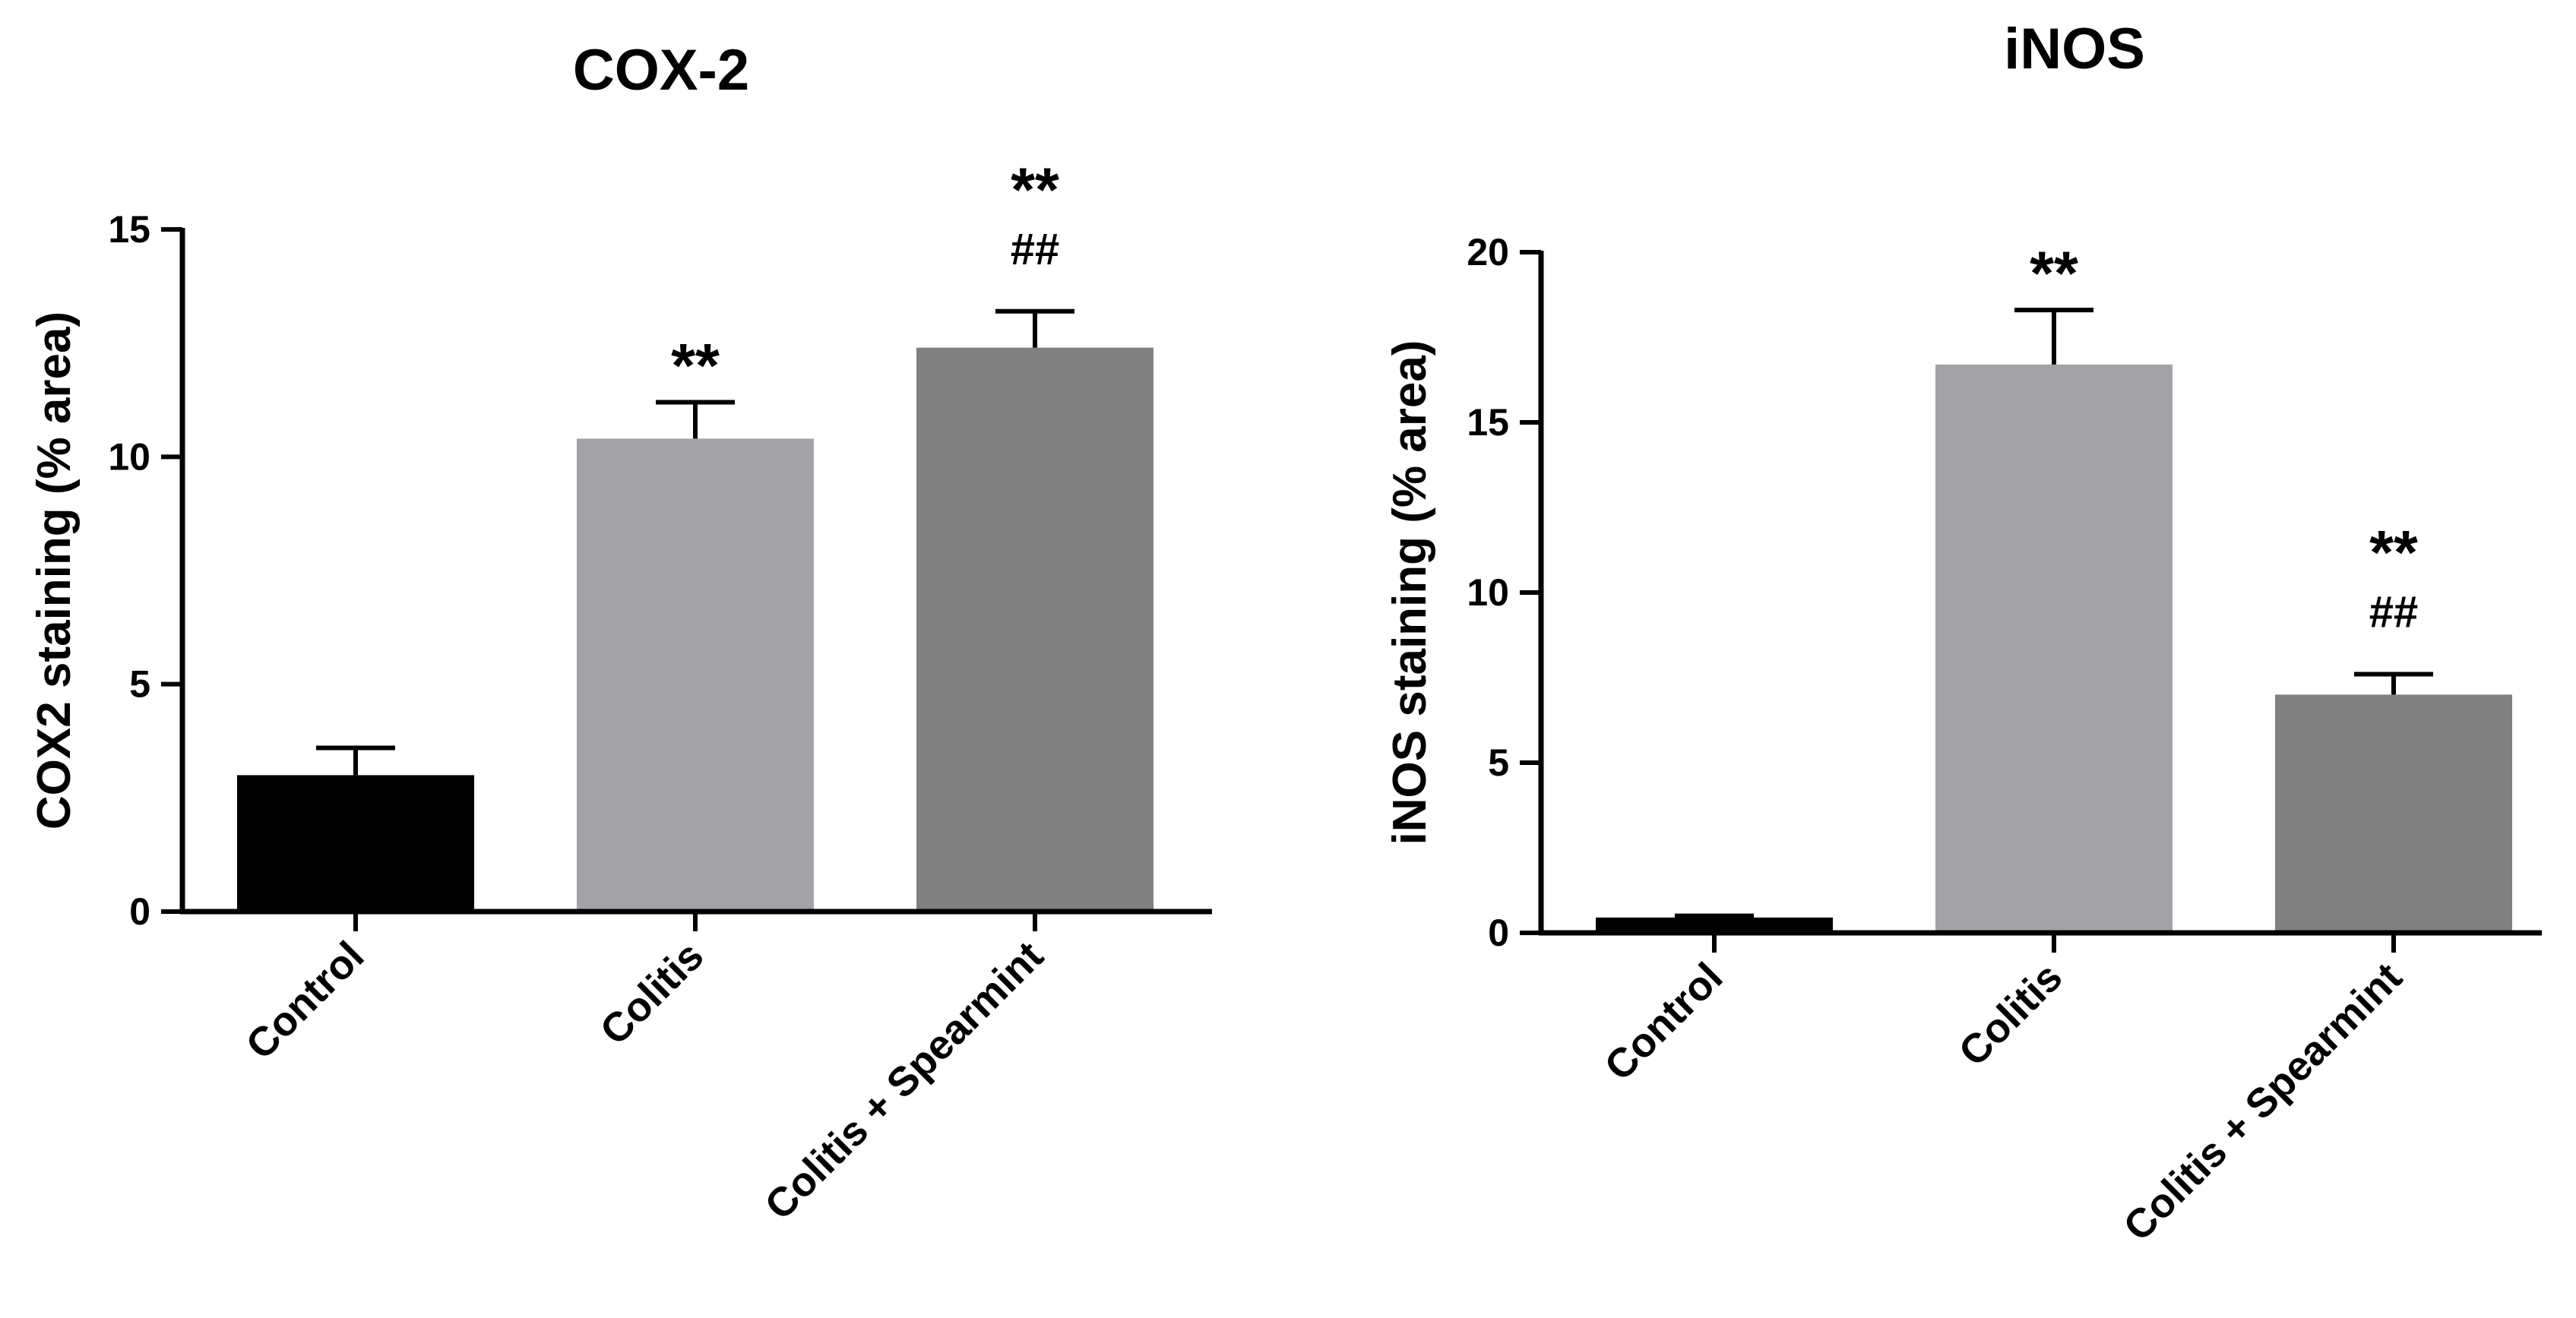 Image resolution: width=2576 pixels, height=1318 pixels. Describe the element at coordinates (2074, 49) in the screenshot. I see `chart-title: iNOS` at that location.